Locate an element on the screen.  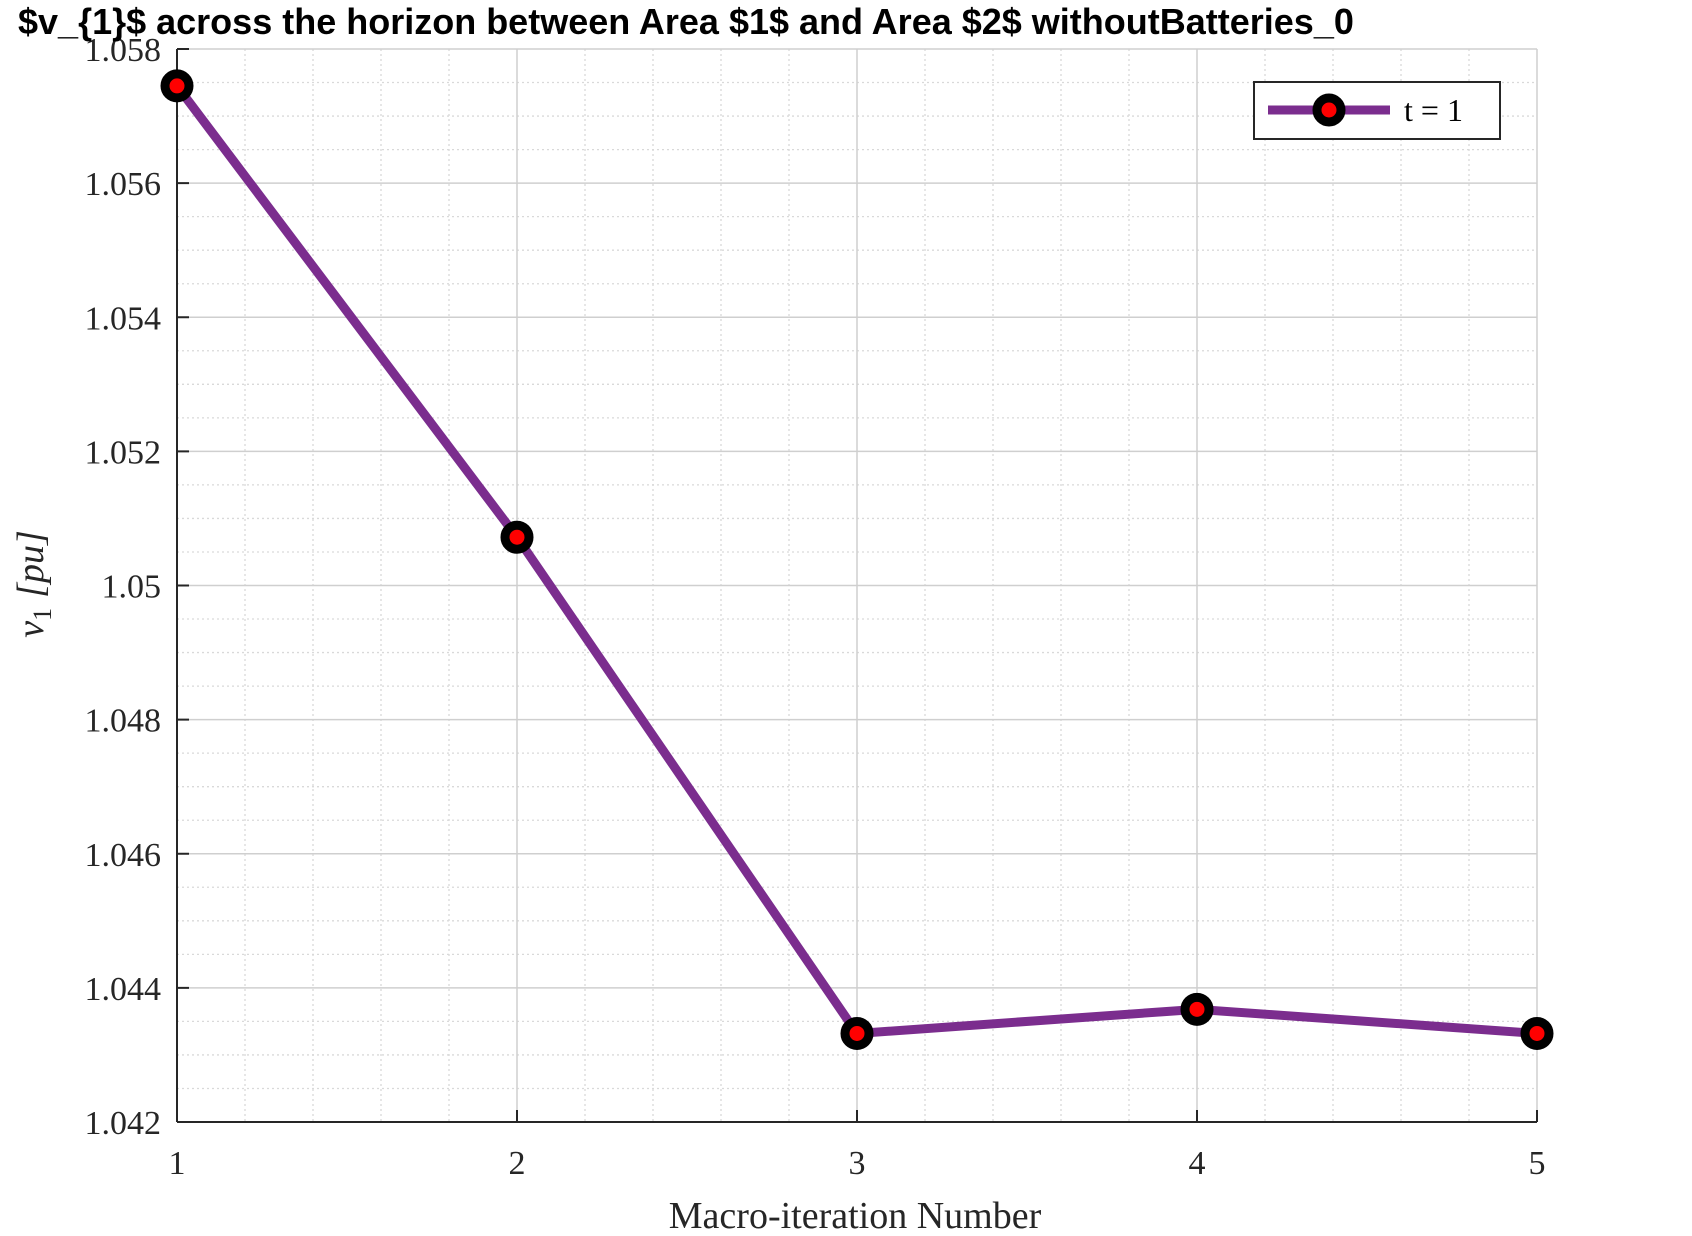
x-tick-label: 2 is located at coordinates (517, 1163).